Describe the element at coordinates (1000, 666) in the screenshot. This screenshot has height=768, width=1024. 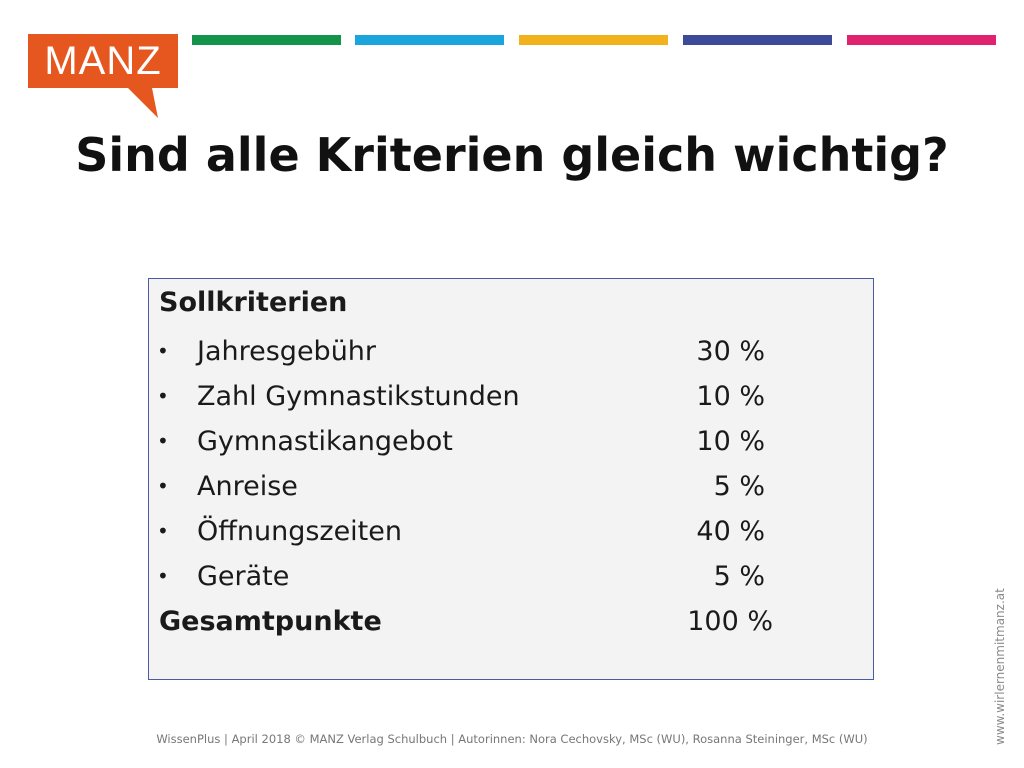
I see `side-url: www.wirlernenmitmanz.at` at that location.